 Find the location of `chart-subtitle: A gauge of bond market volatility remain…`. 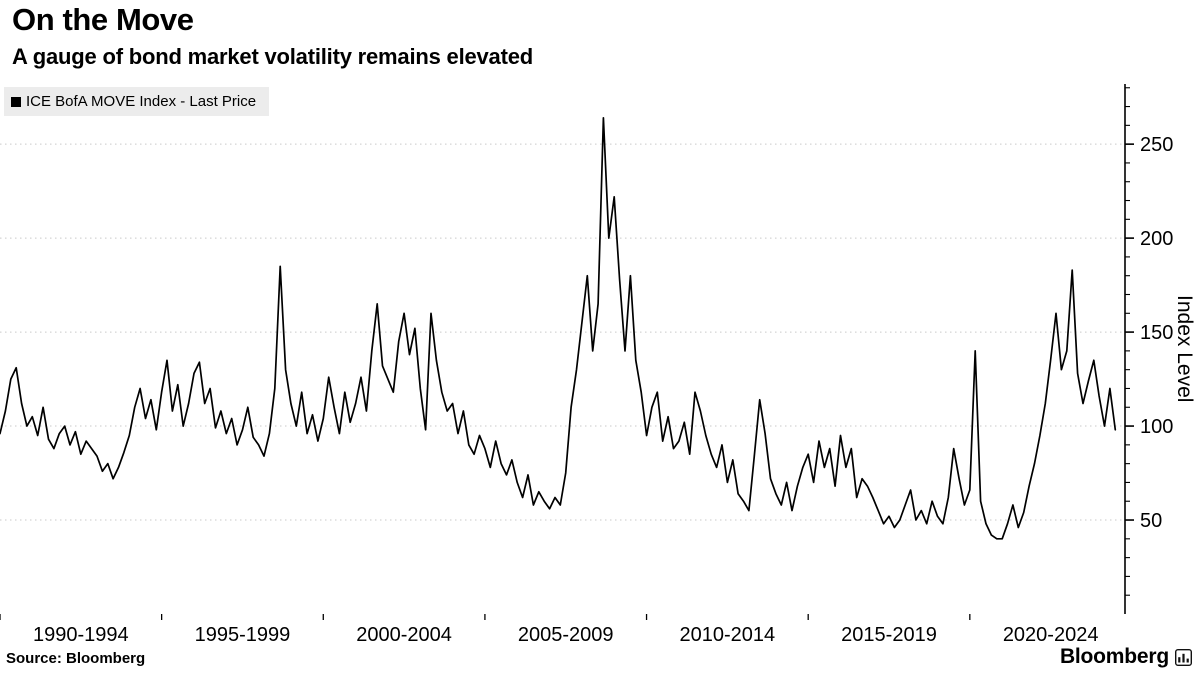

chart-subtitle: A gauge of bond market volatility remain… is located at coordinates (272, 56).